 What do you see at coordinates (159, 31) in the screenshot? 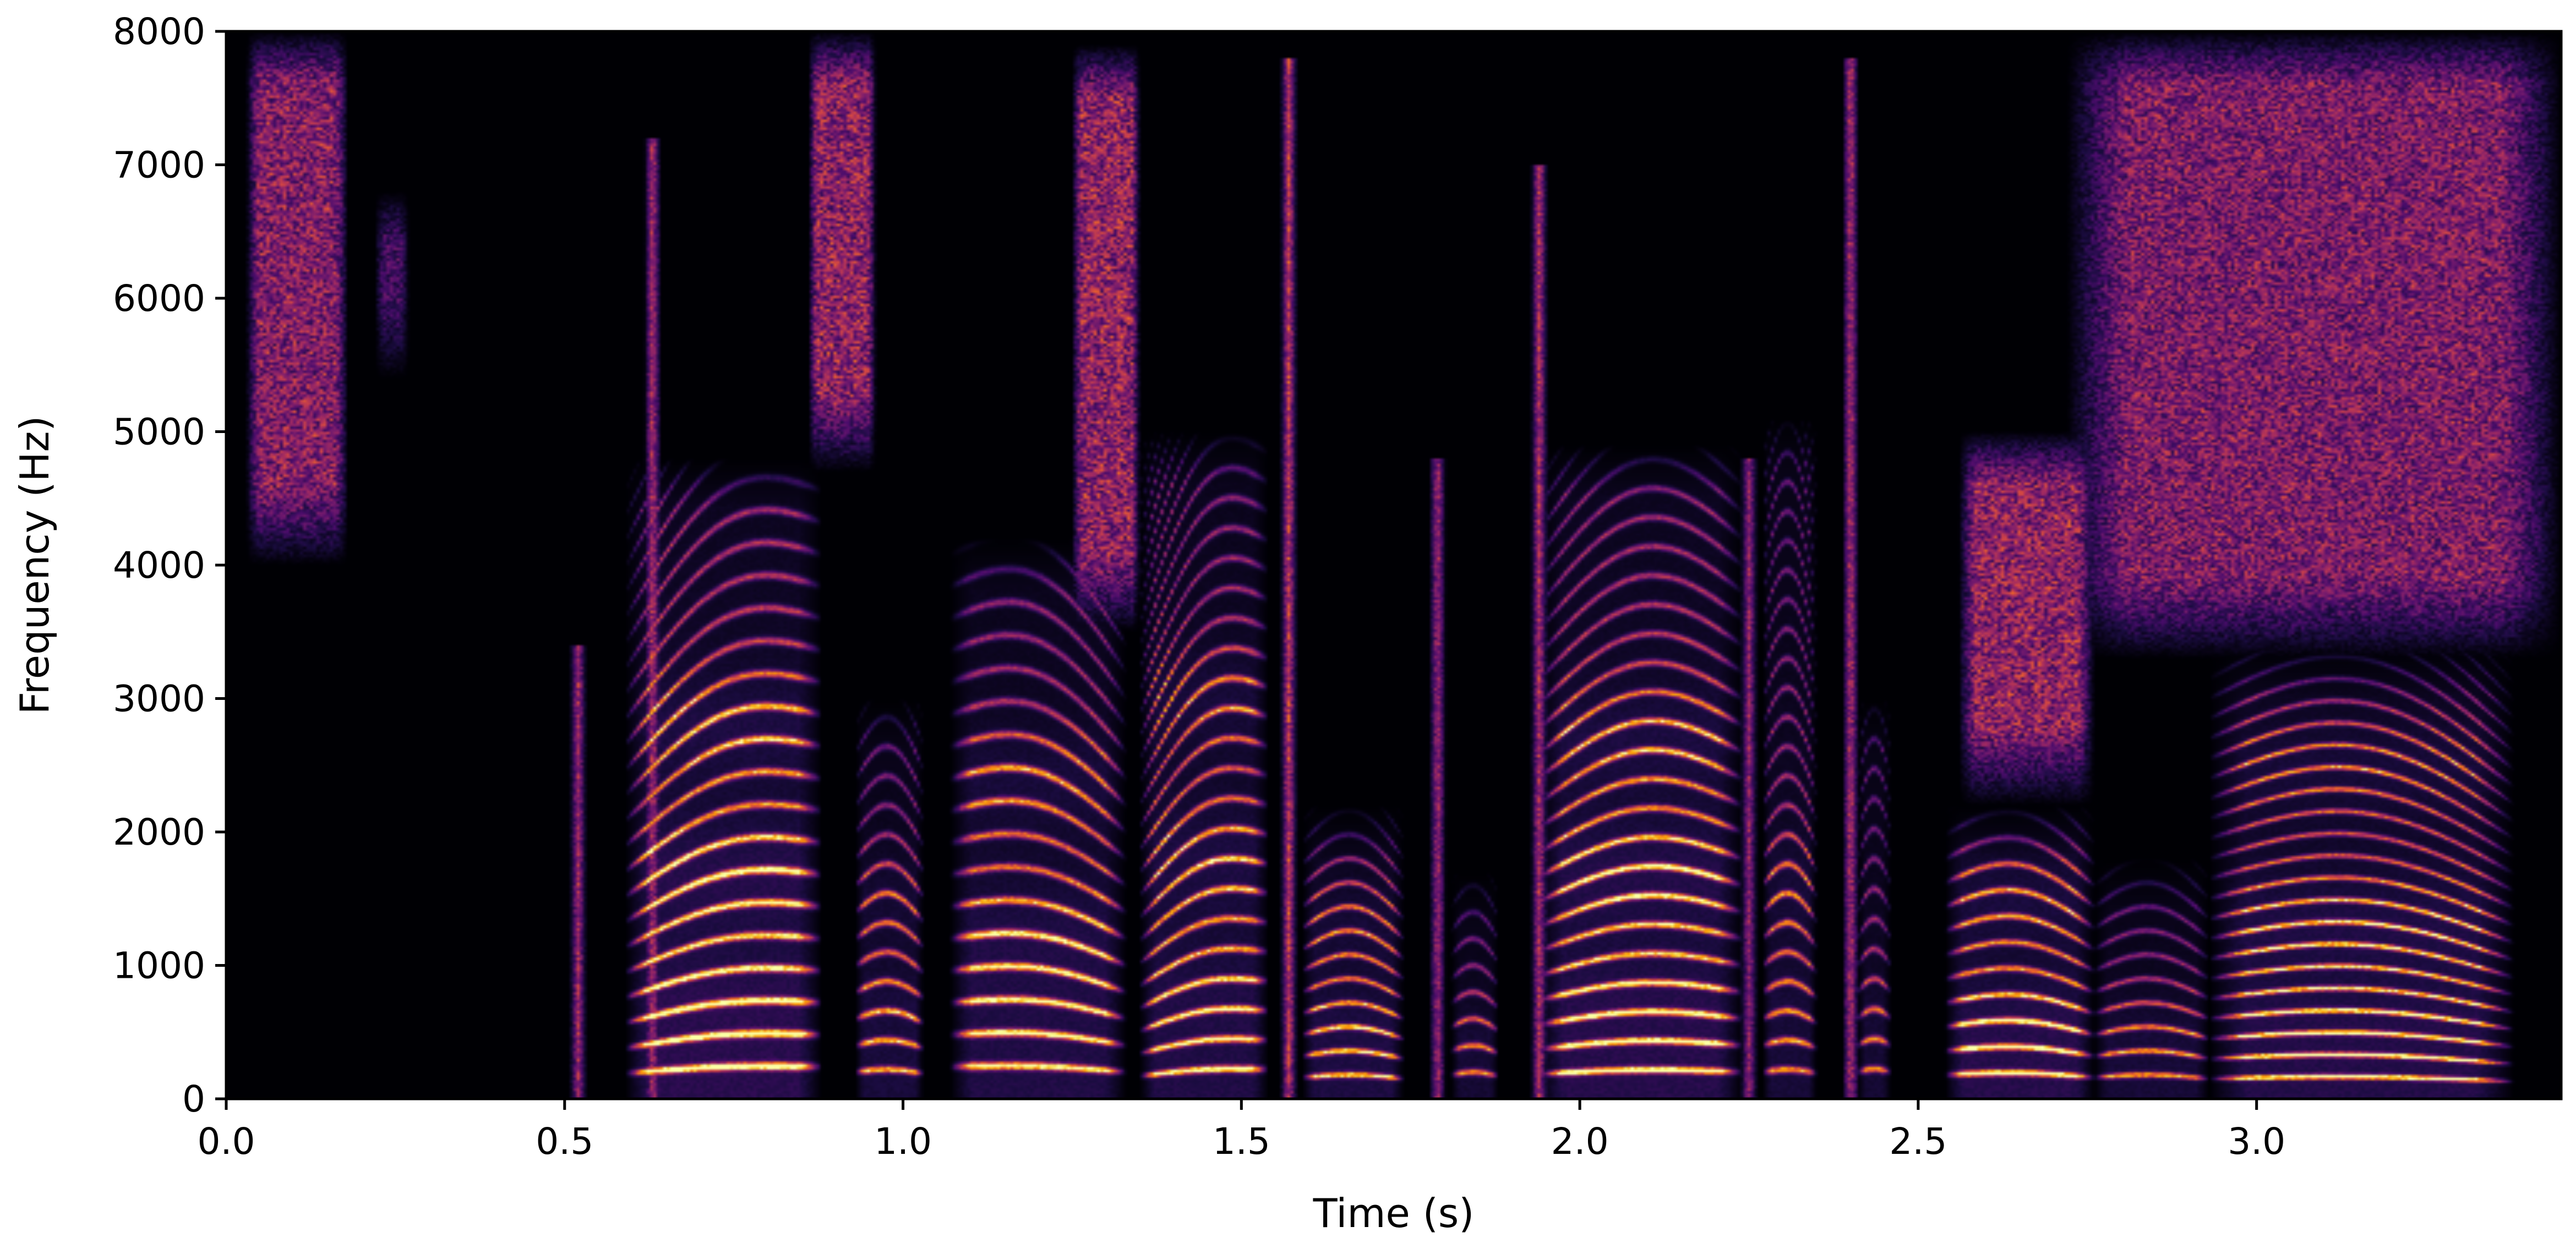
I see `y-tick-label: 8000` at bounding box center [159, 31].